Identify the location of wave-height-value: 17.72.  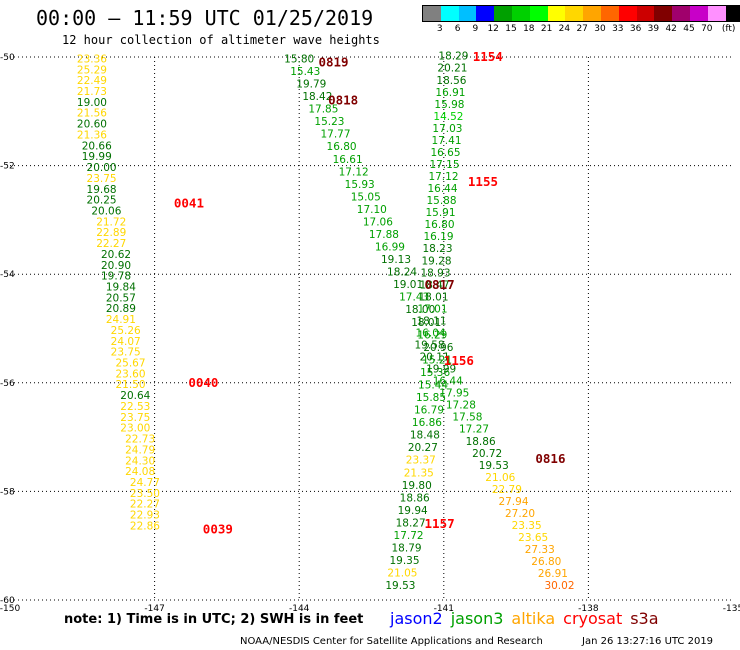
(409, 536).